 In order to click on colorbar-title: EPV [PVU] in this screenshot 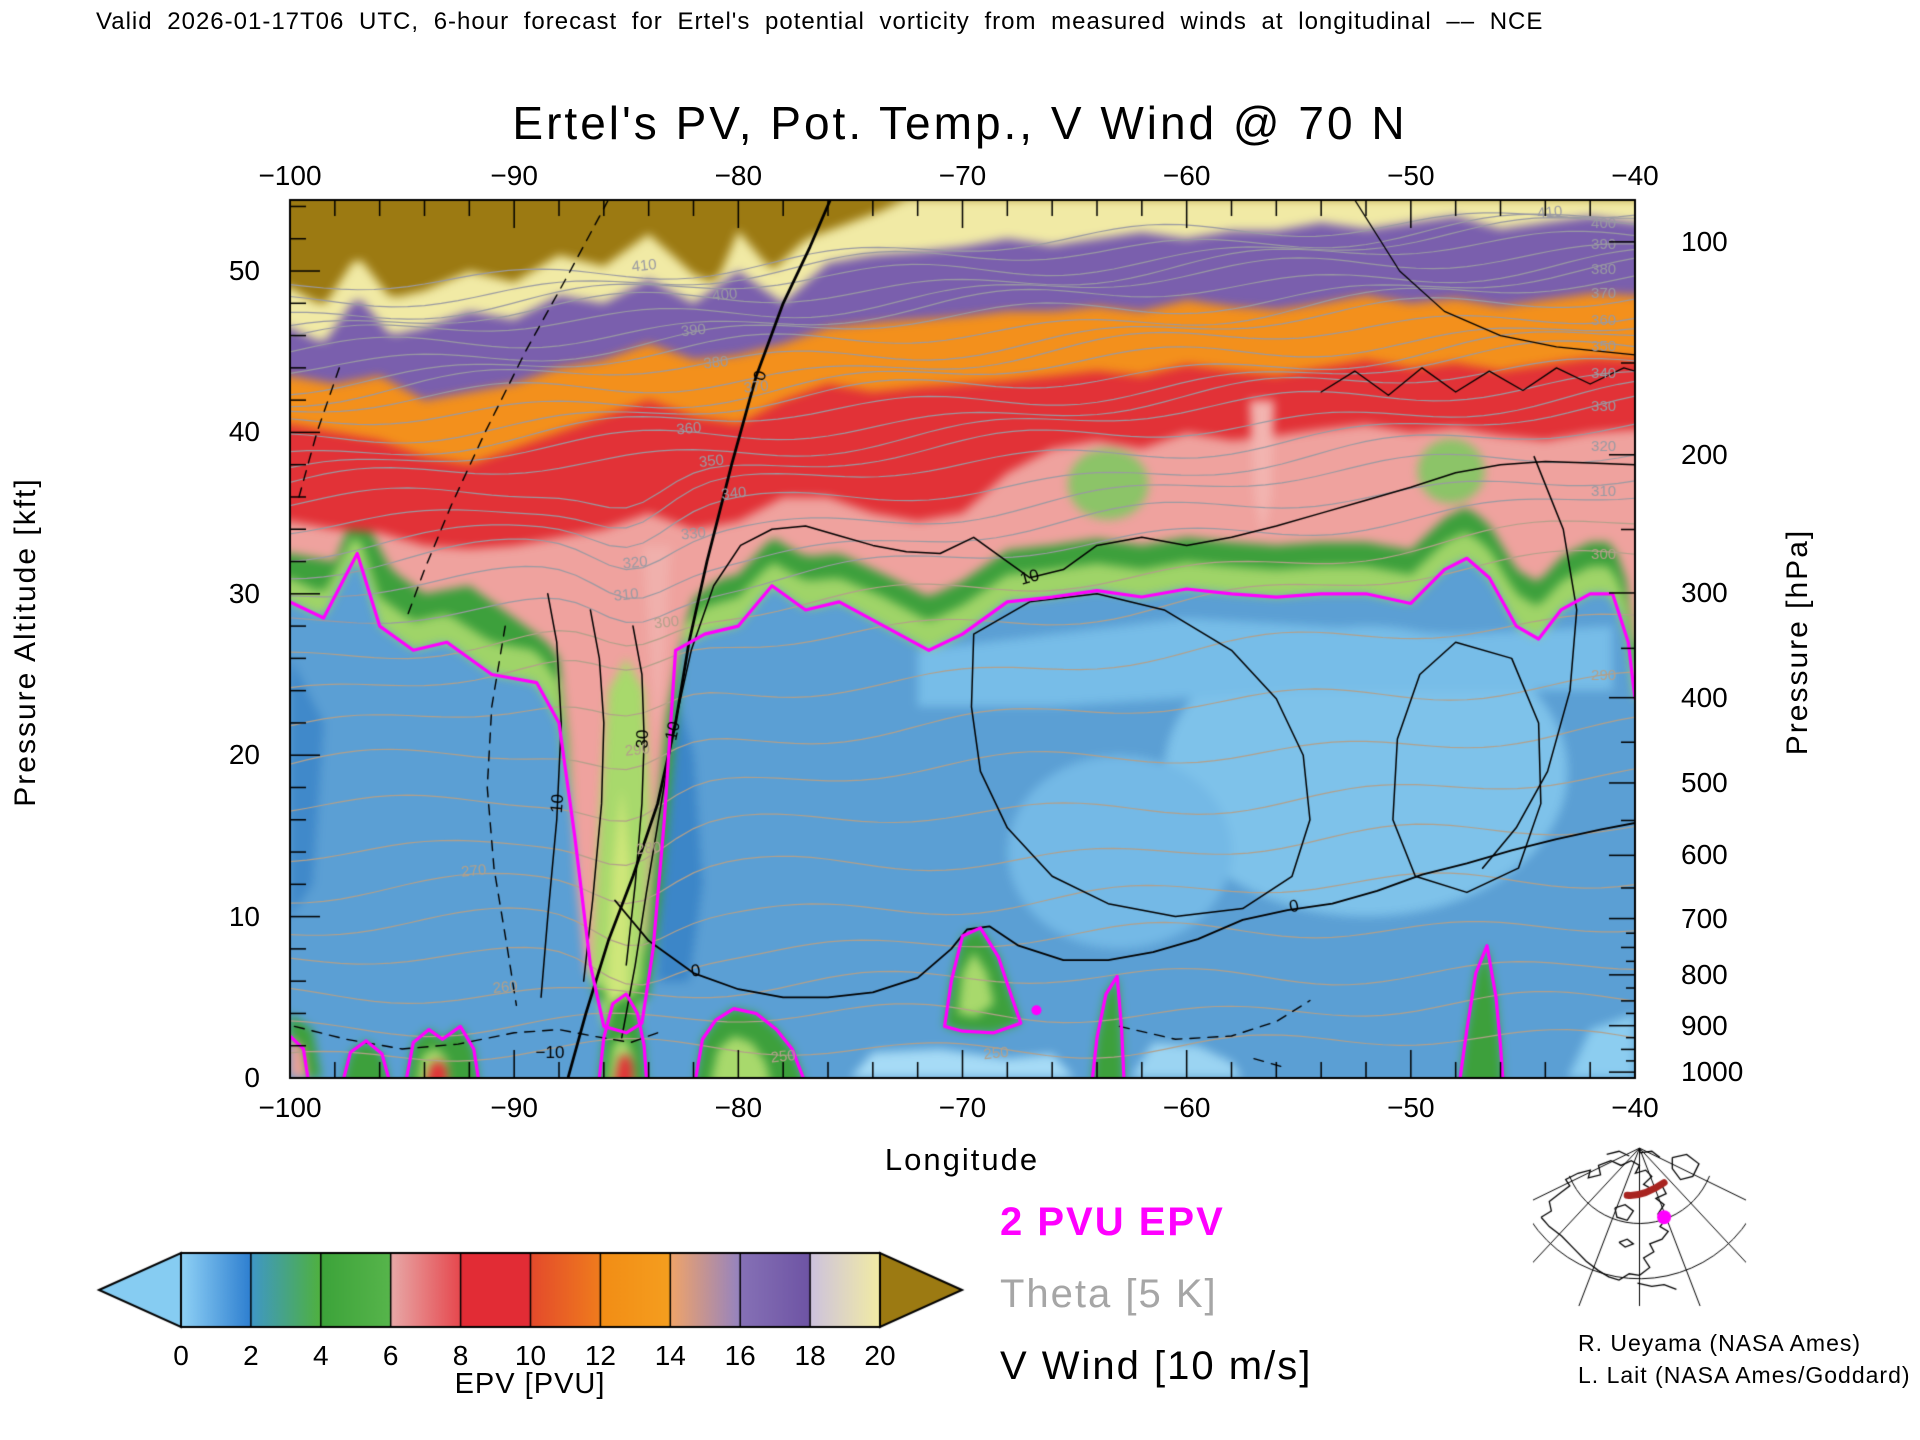, I will do `click(530, 1384)`.